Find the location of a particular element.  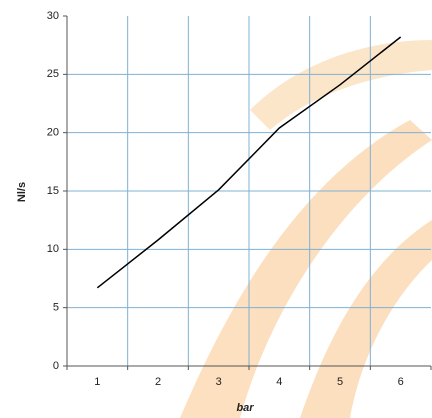

x-tick-label: 4 is located at coordinates (279, 382).